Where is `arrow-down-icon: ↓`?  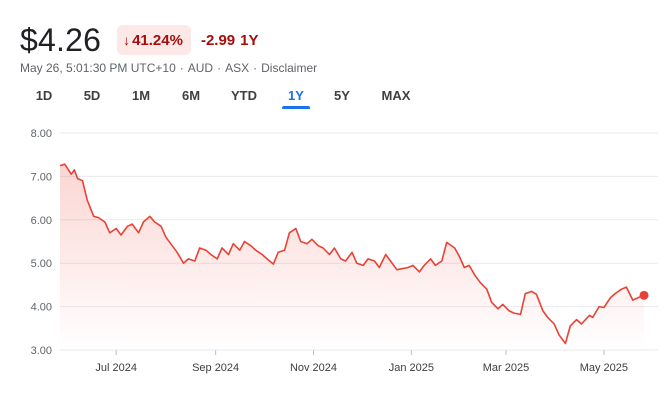 arrow-down-icon: ↓ is located at coordinates (127, 40).